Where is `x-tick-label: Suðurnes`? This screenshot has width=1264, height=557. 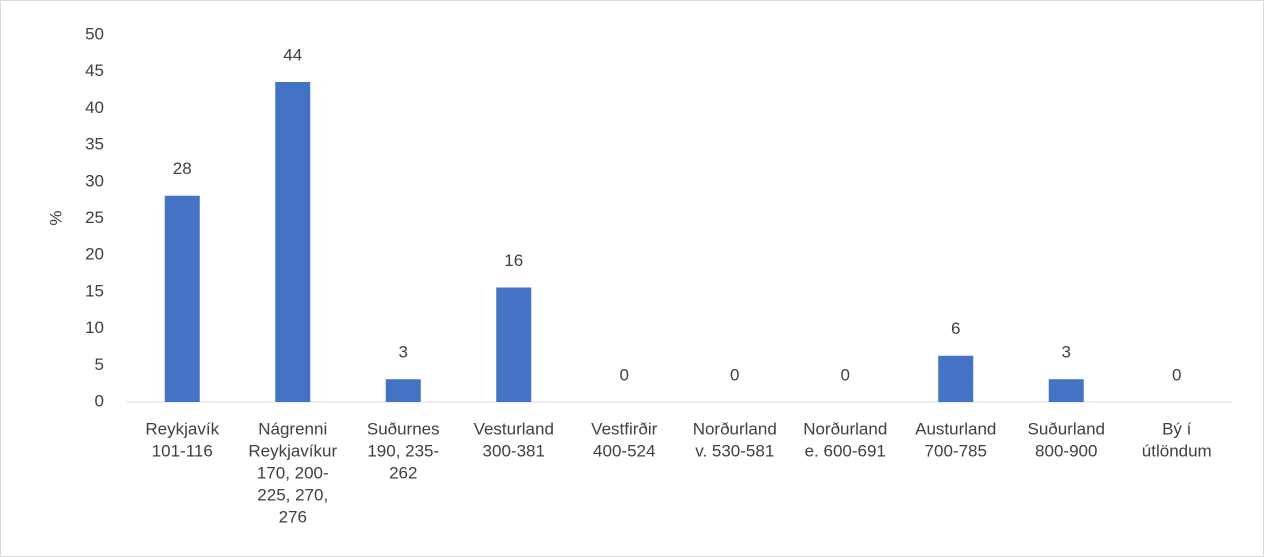
x-tick-label: Suðurnes is located at coordinates (403, 428).